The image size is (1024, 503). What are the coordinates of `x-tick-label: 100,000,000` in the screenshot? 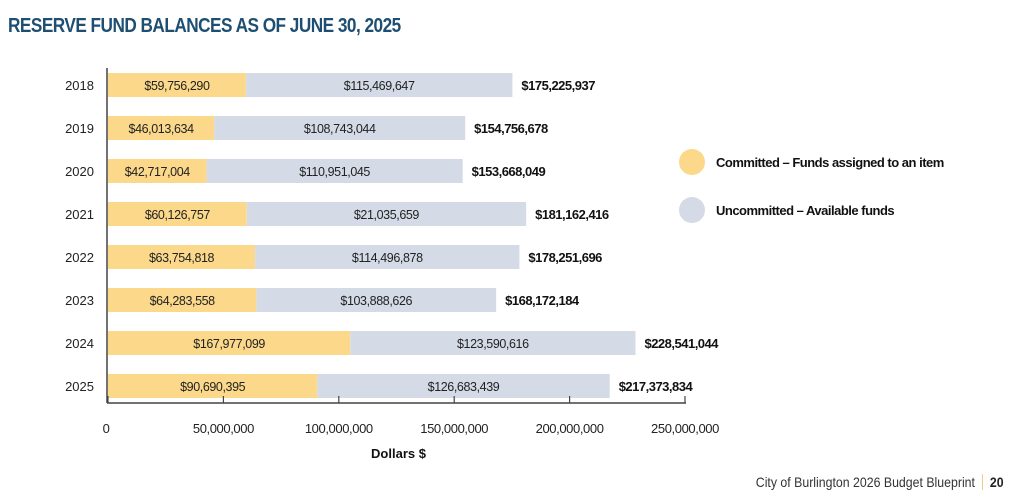 It's located at (339, 428).